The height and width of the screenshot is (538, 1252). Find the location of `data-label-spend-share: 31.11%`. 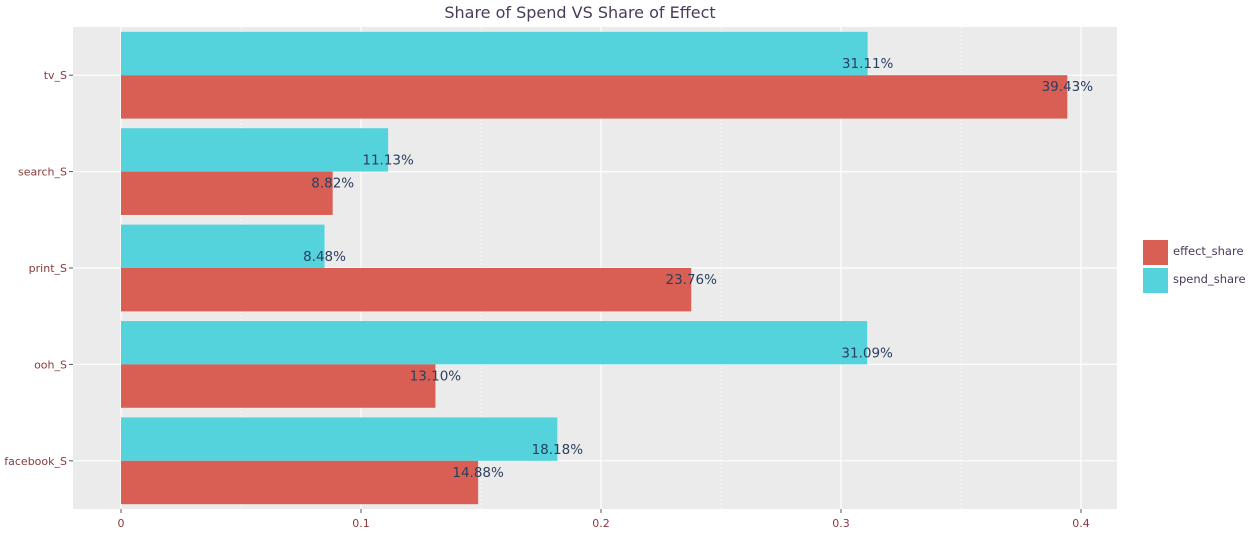

data-label-spend-share: 31.11% is located at coordinates (868, 64).